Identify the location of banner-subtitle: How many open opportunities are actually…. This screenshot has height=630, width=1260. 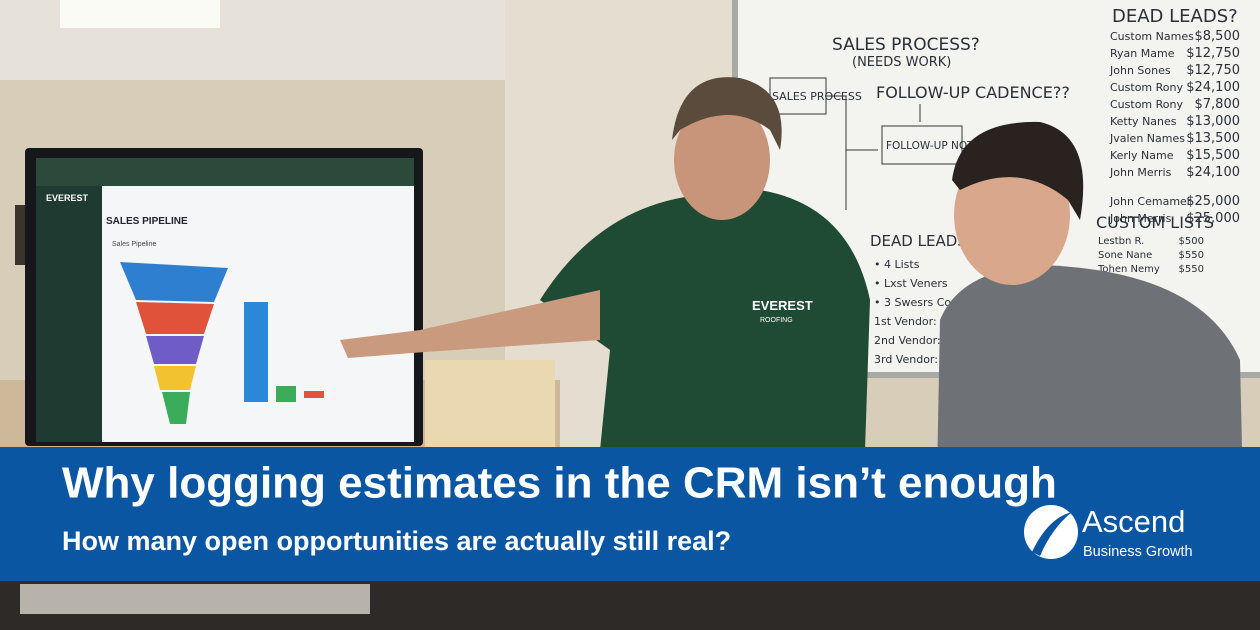
(396, 541).